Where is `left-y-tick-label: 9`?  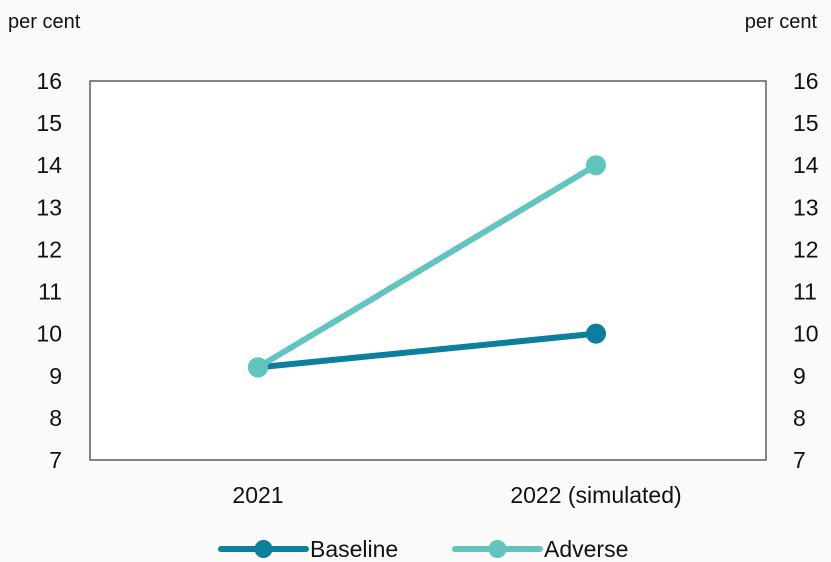 left-y-tick-label: 9 is located at coordinates (55, 376).